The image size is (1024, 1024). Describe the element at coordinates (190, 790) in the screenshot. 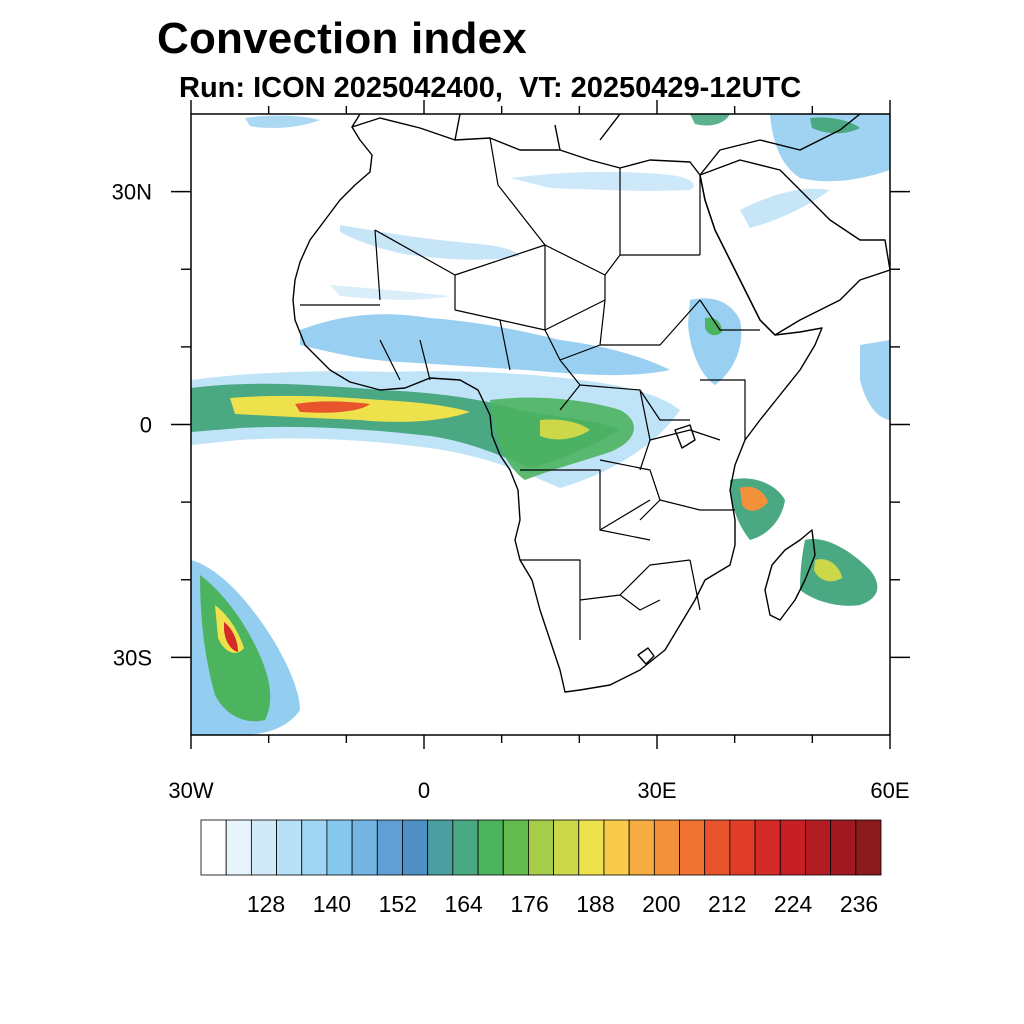

I see `x-tick-label: 30W` at that location.